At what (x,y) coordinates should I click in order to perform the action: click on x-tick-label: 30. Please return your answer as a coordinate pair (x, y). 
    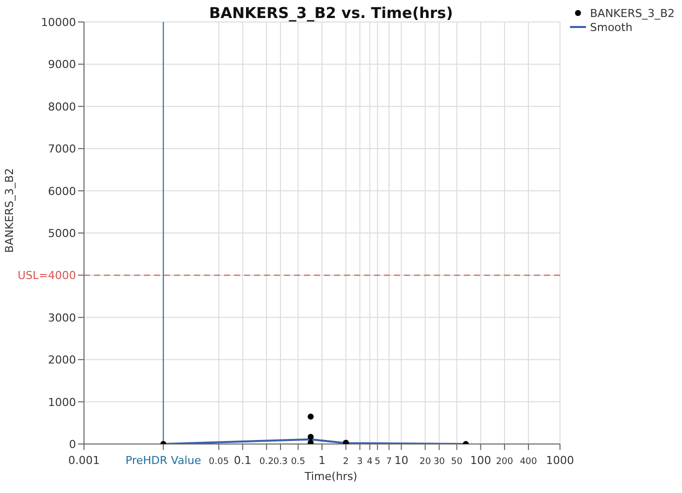
    Looking at the image, I should click on (439, 462).